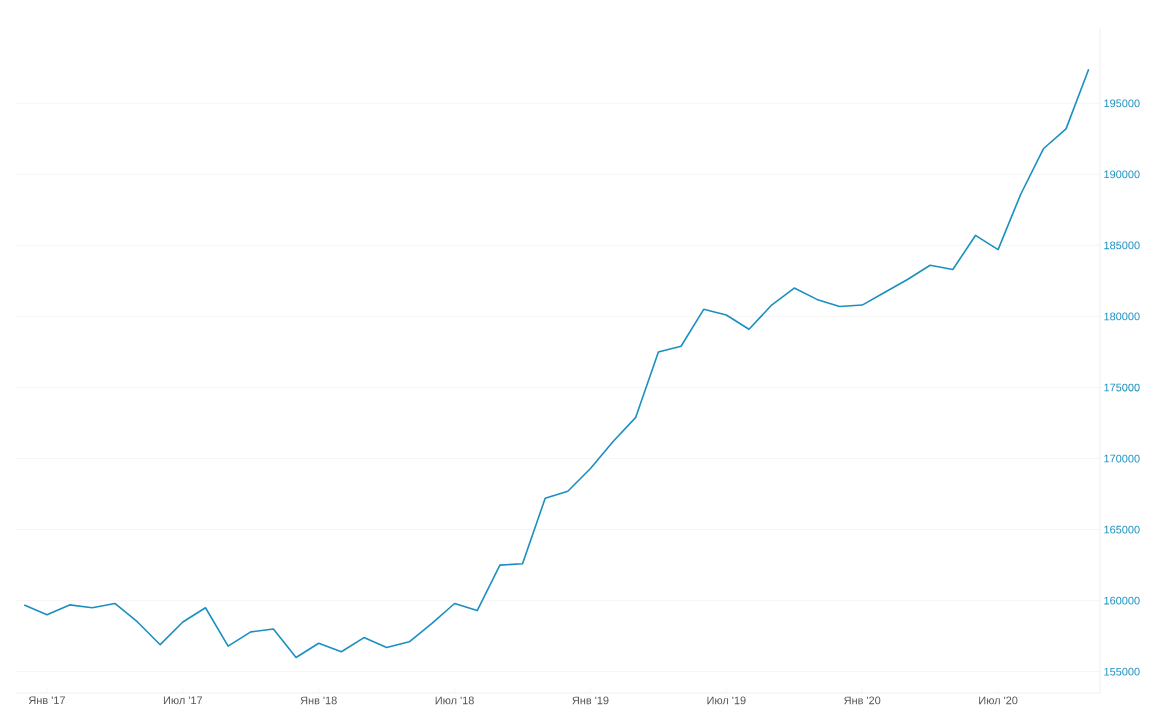 This screenshot has height=725, width=1168. I want to click on y-tick-label: 185000, so click(1122, 245).